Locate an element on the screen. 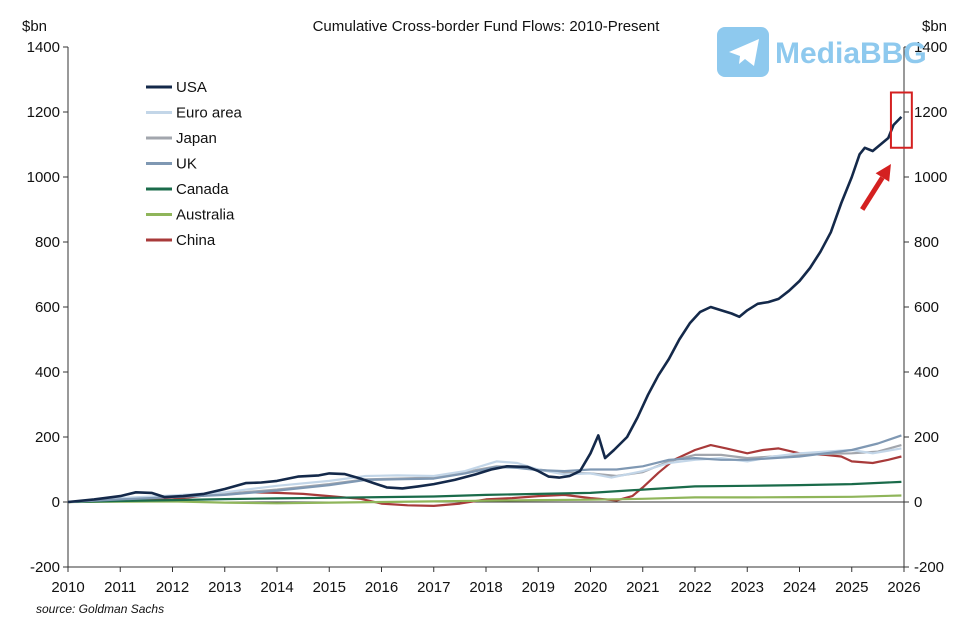 The height and width of the screenshot is (626, 975). x-tick-label: 2017 is located at coordinates (433, 587).